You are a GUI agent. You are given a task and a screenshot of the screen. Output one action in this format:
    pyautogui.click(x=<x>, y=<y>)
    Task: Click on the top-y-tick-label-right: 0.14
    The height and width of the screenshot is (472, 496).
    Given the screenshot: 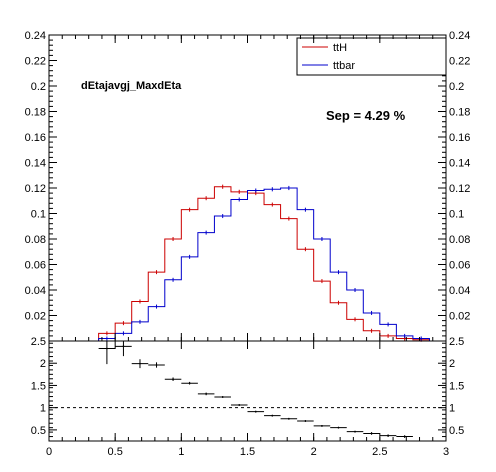 What is the action you would take?
    pyautogui.click(x=459, y=164)
    